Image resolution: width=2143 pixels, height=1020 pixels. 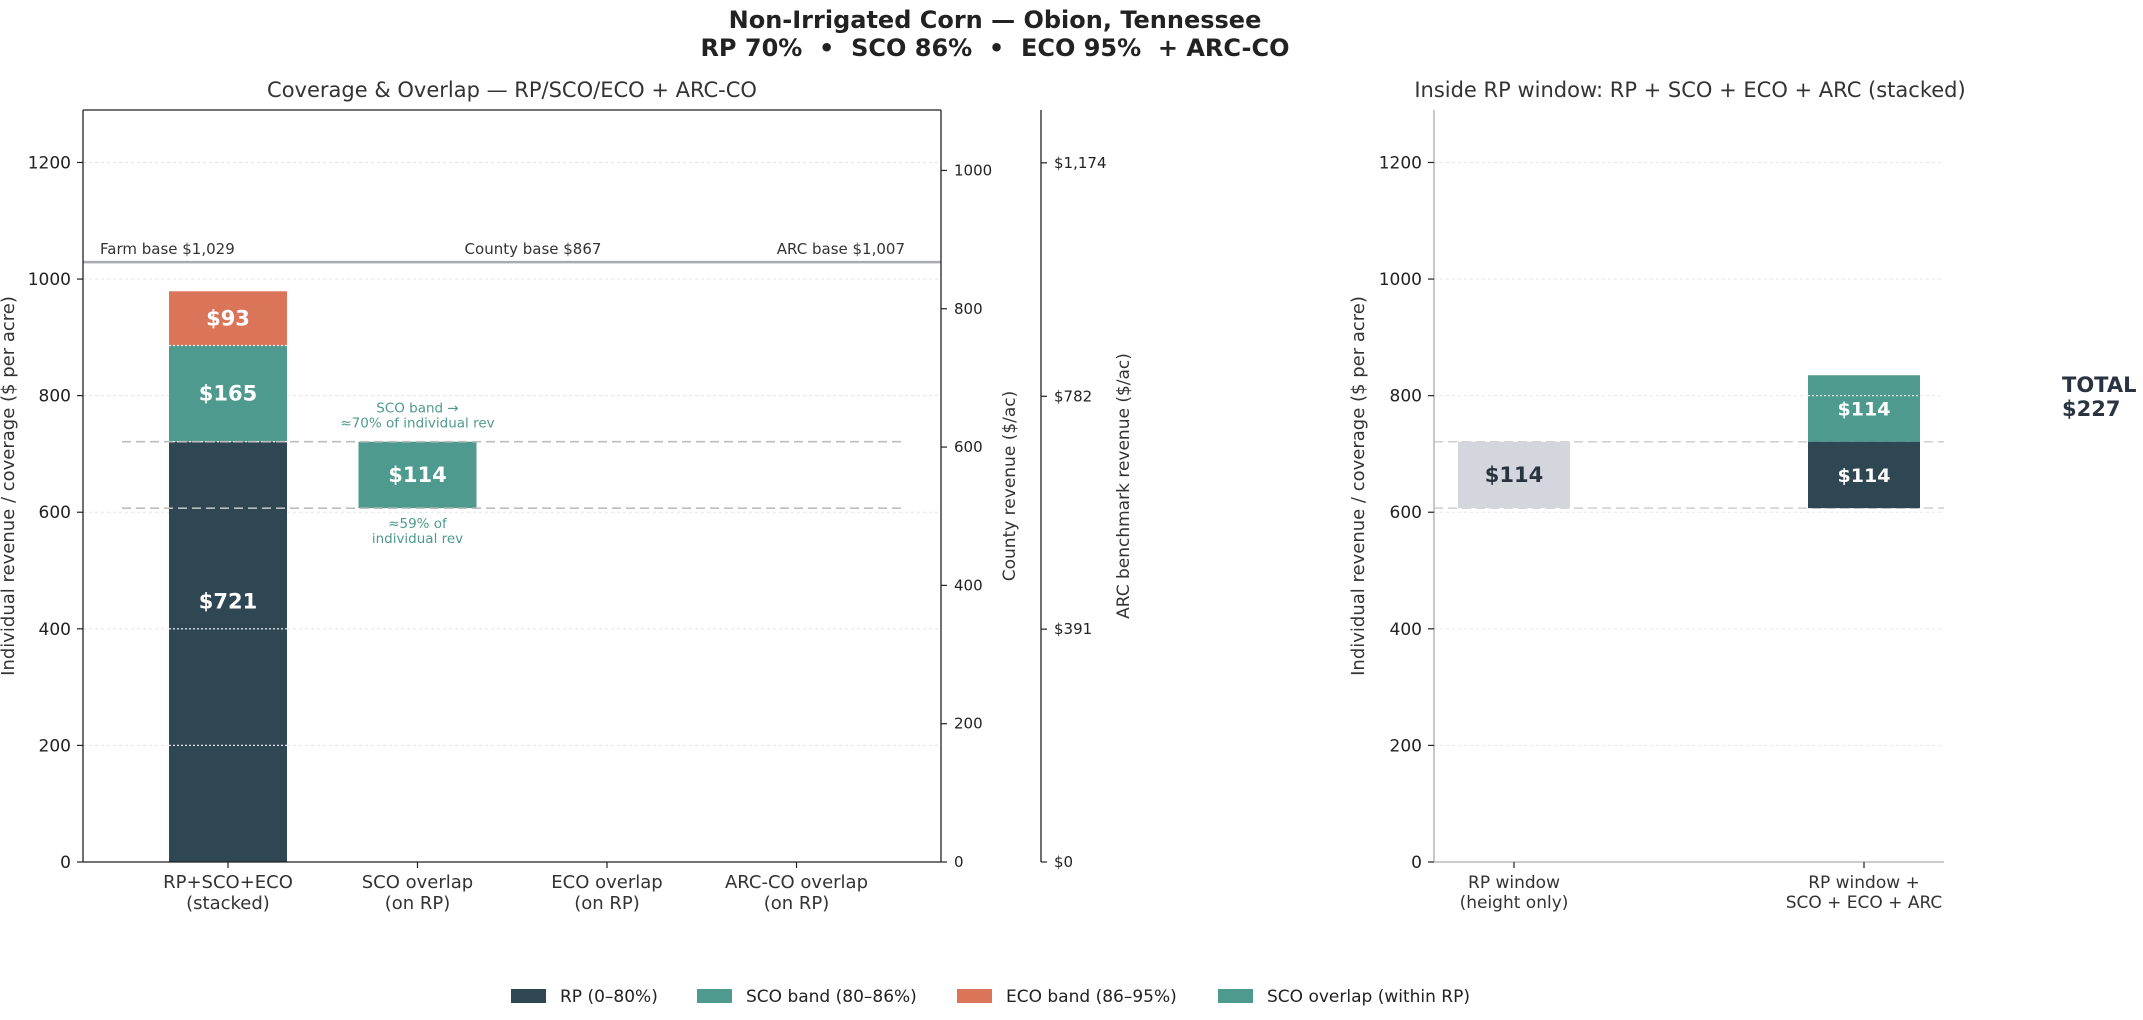 I want to click on left-chart-title: Coverage & Overlap — RP/SCO/ECO + ARC-CO, so click(x=512, y=90).